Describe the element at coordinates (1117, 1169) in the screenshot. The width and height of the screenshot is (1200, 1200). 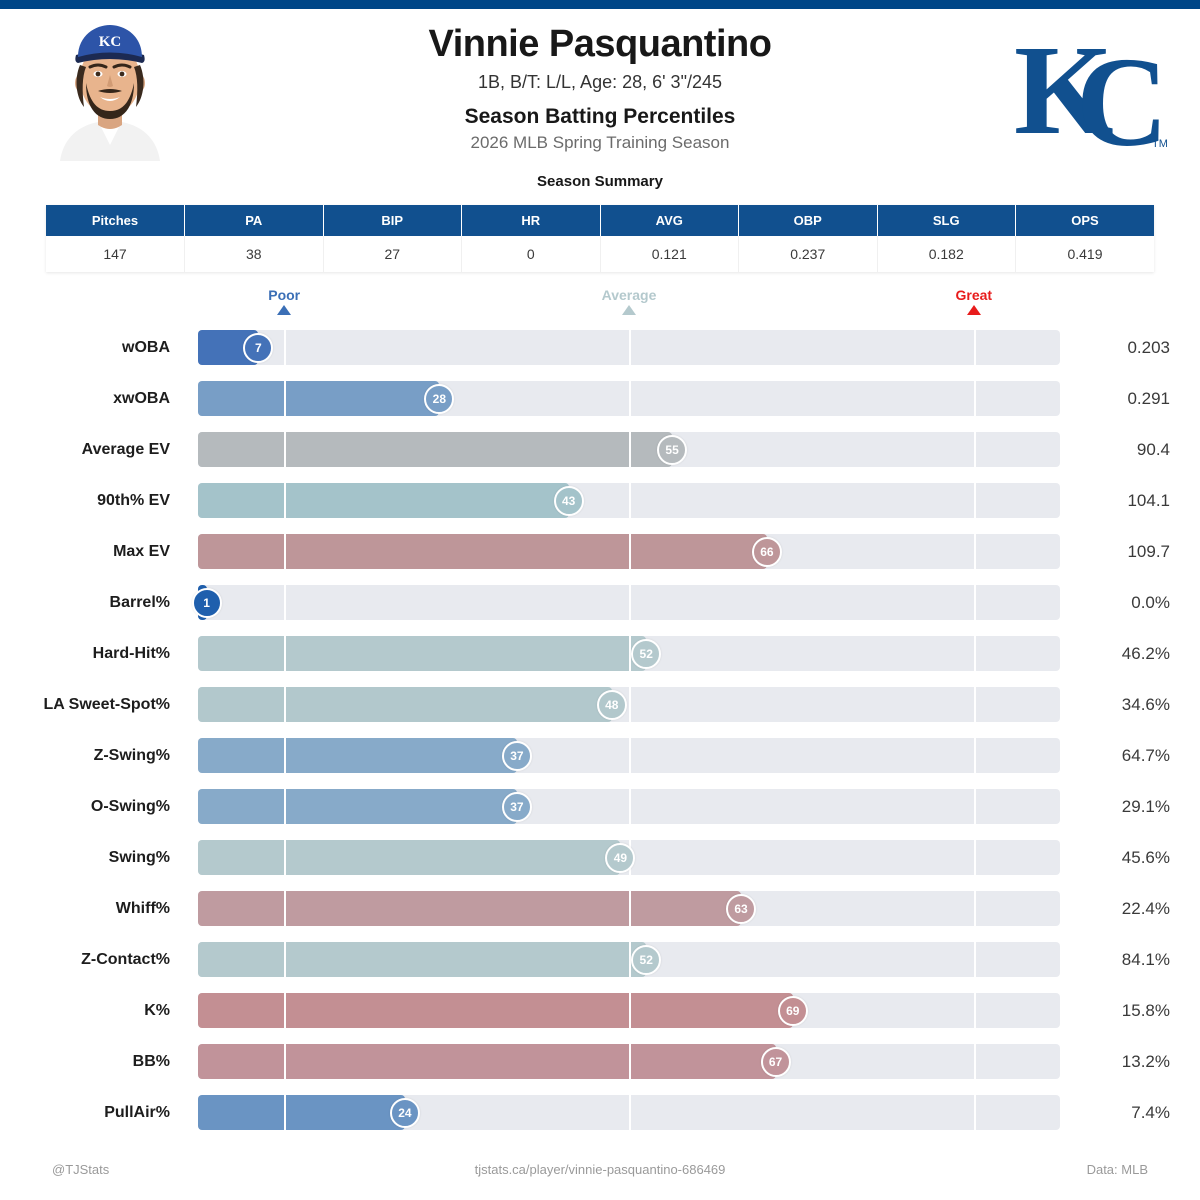
I see `footer-source: Data: MLB` at that location.